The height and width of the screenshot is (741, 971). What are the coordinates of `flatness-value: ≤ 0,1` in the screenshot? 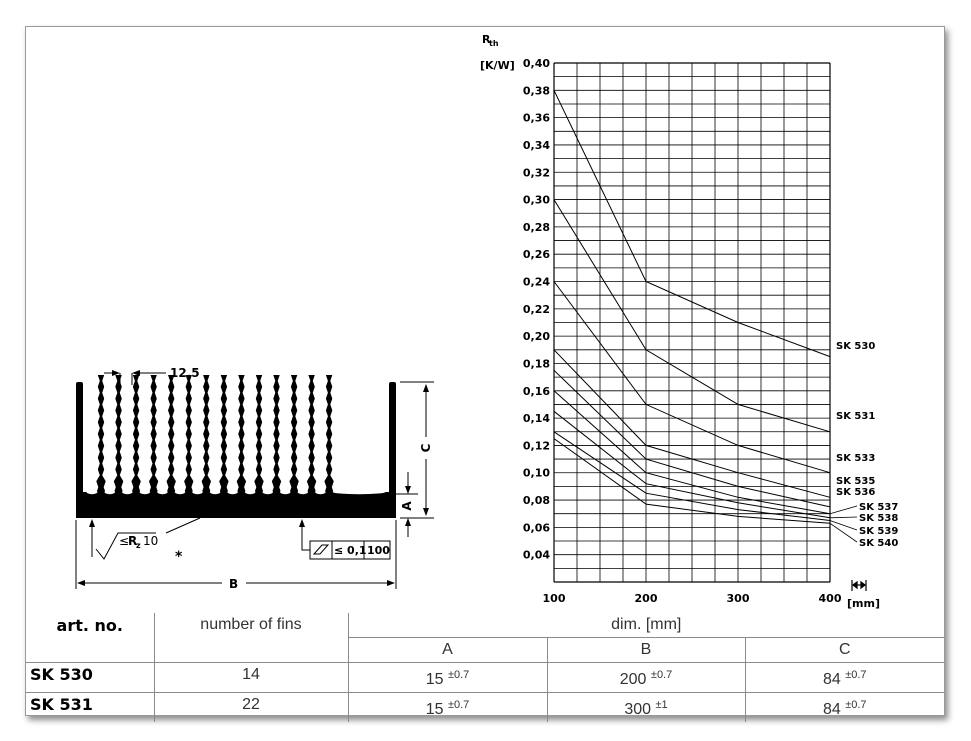 It's located at (350, 550).